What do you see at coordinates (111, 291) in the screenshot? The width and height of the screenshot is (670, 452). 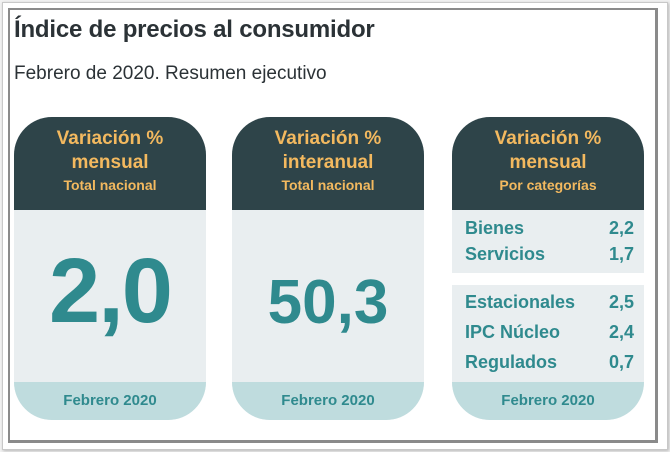 I see `card-value: 2,0` at bounding box center [111, 291].